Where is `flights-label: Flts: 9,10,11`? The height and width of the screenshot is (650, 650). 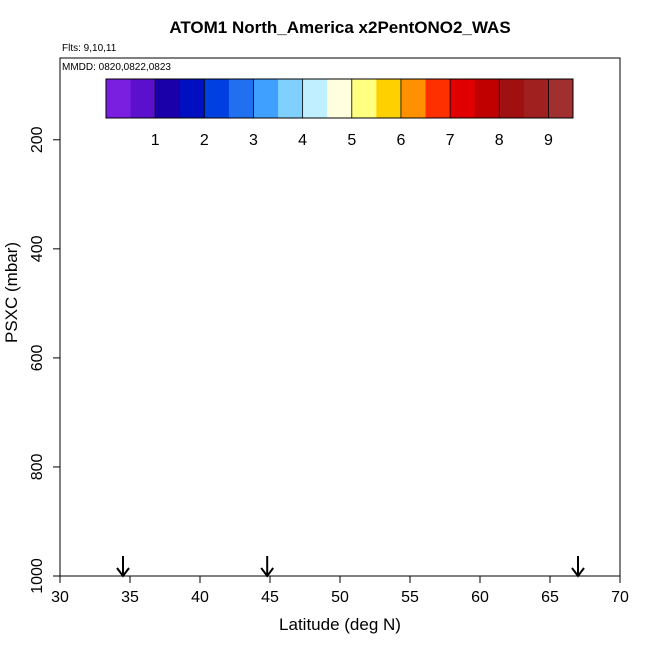 flights-label: Flts: 9,10,11 is located at coordinates (89, 48).